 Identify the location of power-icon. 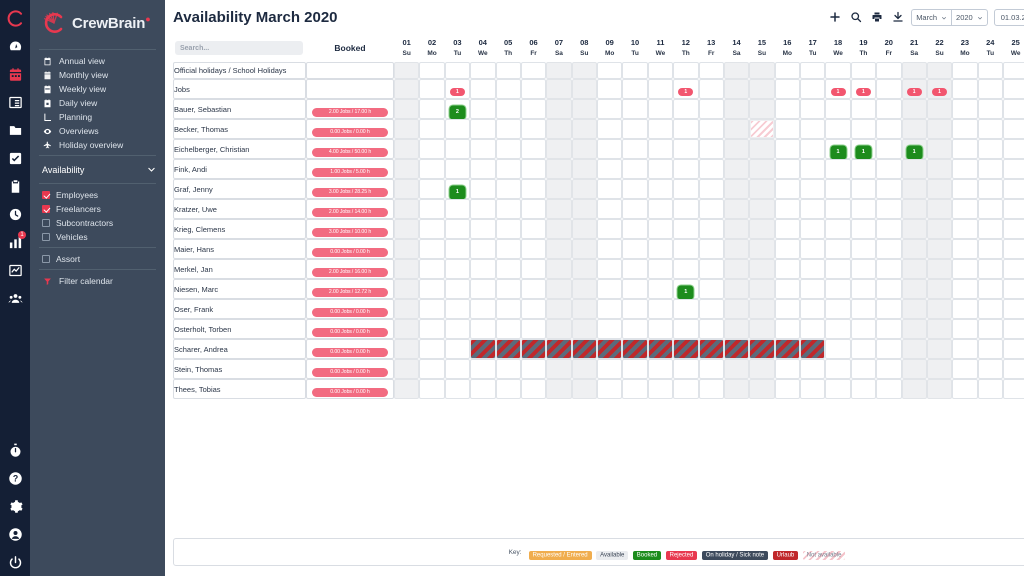
(15, 562).